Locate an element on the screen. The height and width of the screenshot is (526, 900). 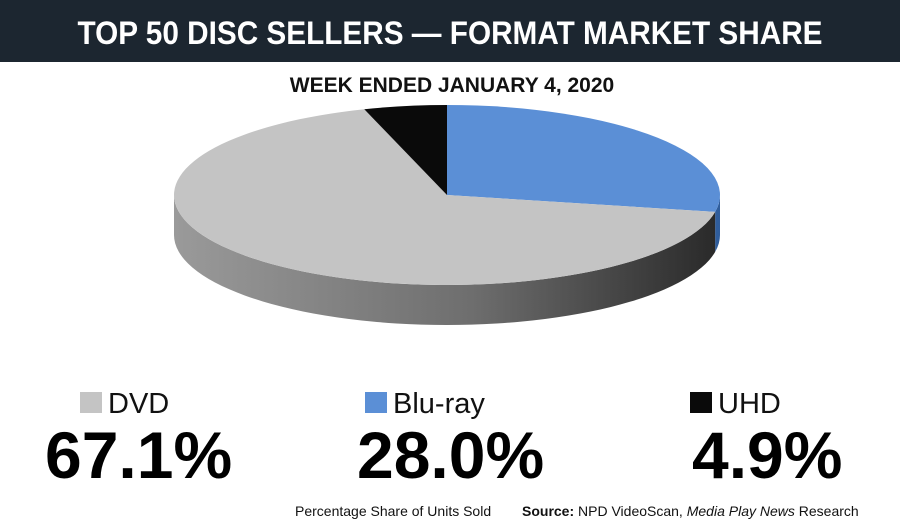
legend-label: UHD is located at coordinates (749, 404).